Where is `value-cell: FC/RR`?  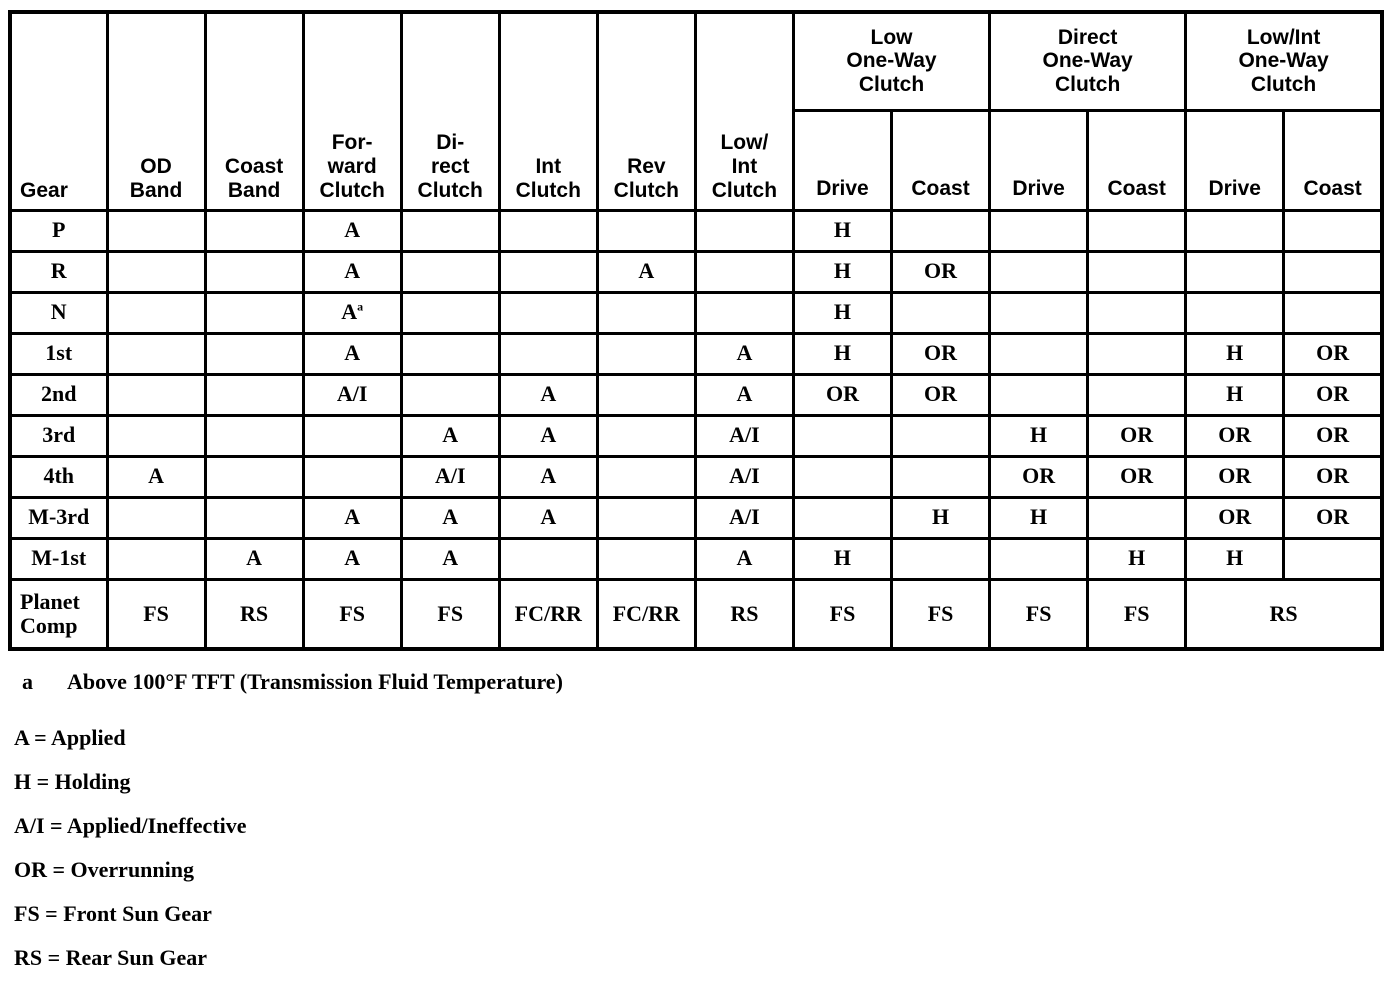 value-cell: FC/RR is located at coordinates (646, 614).